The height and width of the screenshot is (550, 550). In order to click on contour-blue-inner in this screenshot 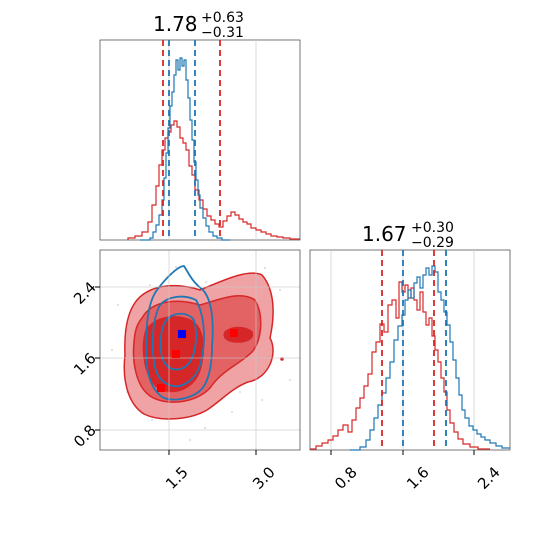, I will do `click(178, 341)`.